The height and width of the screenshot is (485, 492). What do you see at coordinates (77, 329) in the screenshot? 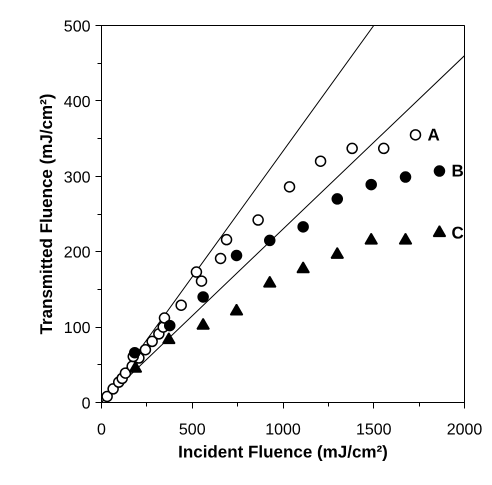
I see `y-tick-label: 100` at bounding box center [77, 329].